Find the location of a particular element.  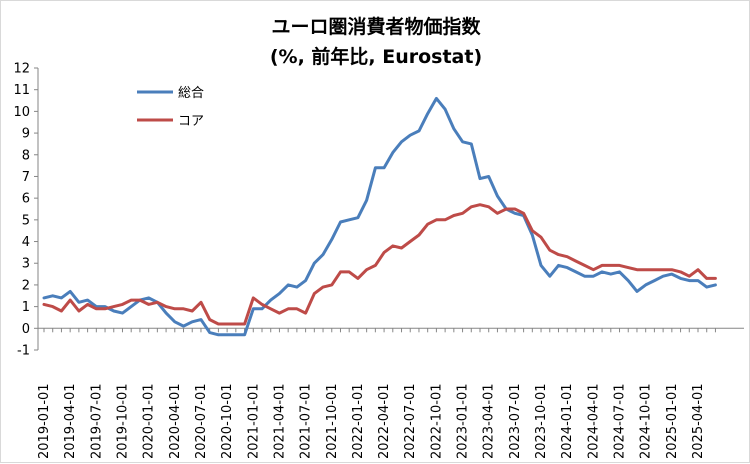

x-tick-label: 2019-04-01 is located at coordinates (70, 421).